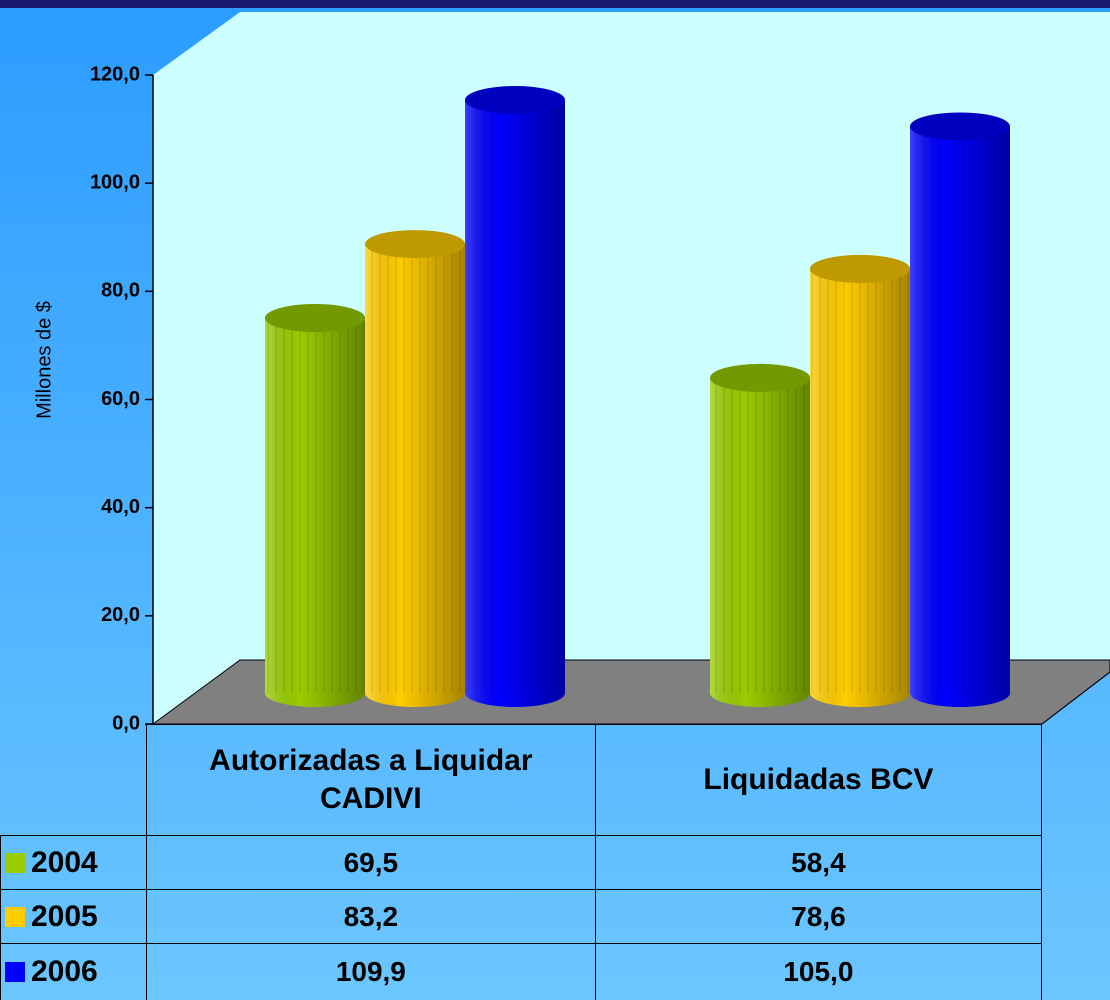 This screenshot has height=1000, width=1110. I want to click on category-label: Autorizadas a Liquidar CADIVI, so click(370, 780).